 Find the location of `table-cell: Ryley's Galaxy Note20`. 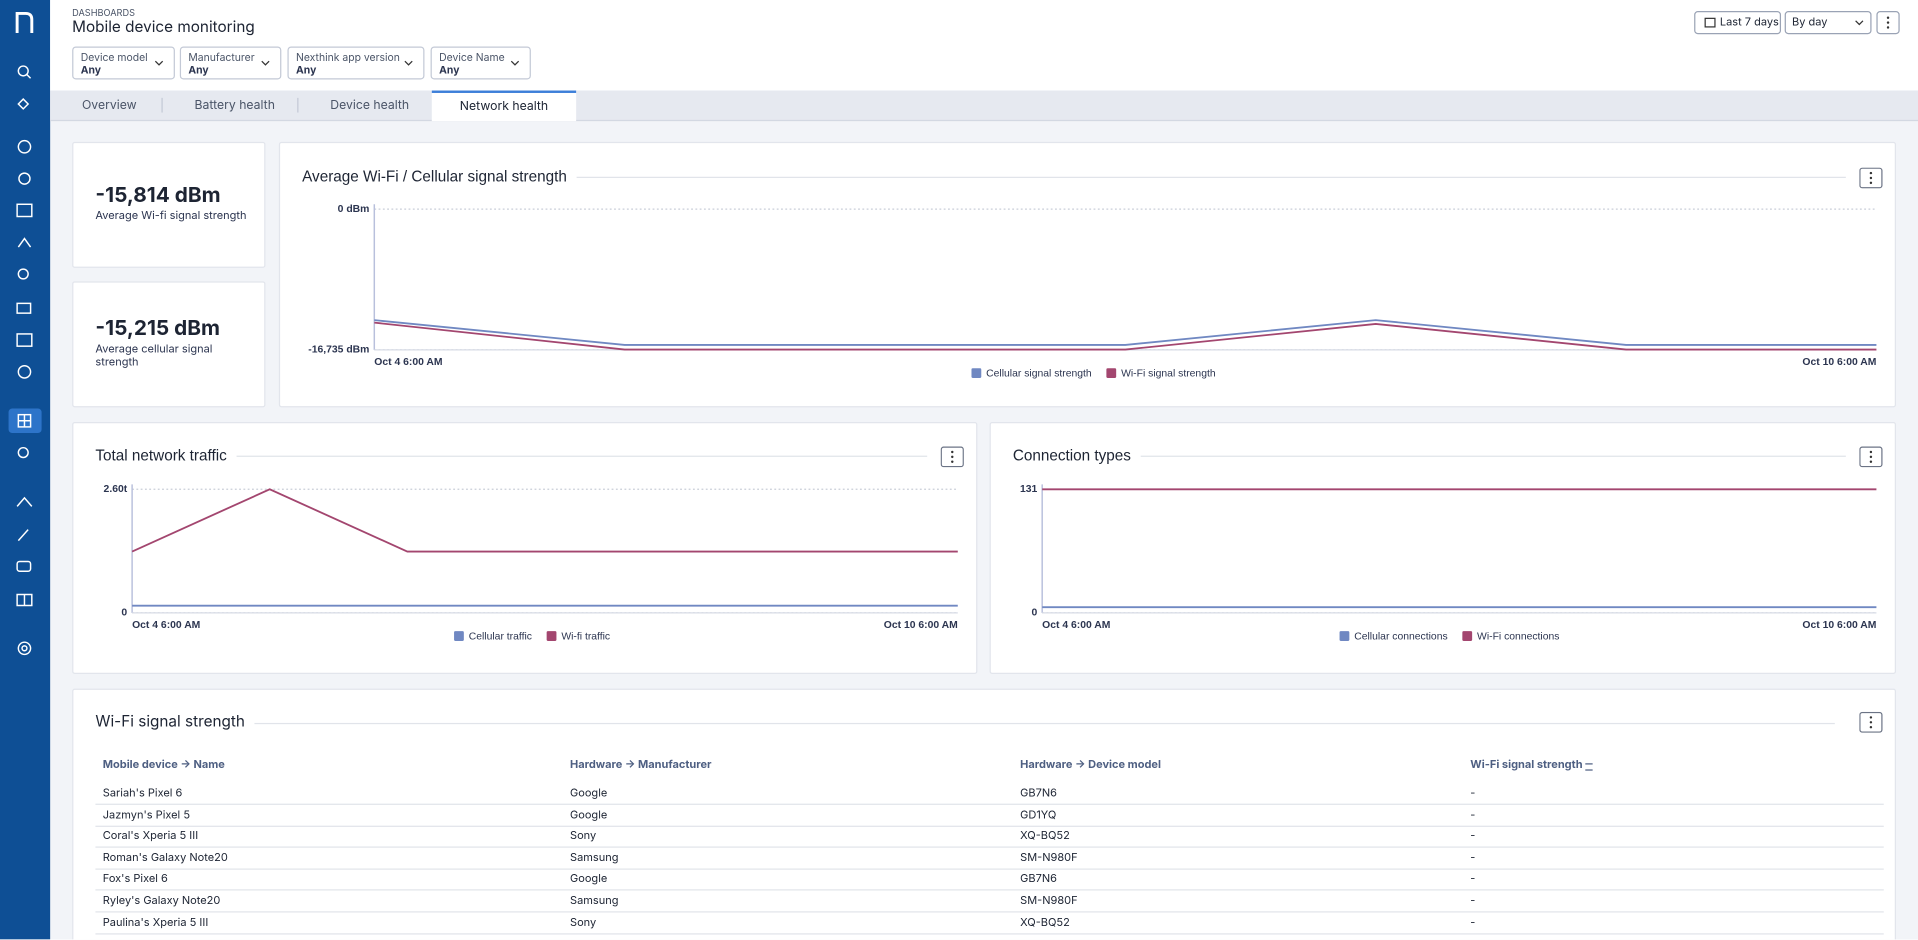

table-cell: Ryley's Galaxy Note20 is located at coordinates (161, 901).